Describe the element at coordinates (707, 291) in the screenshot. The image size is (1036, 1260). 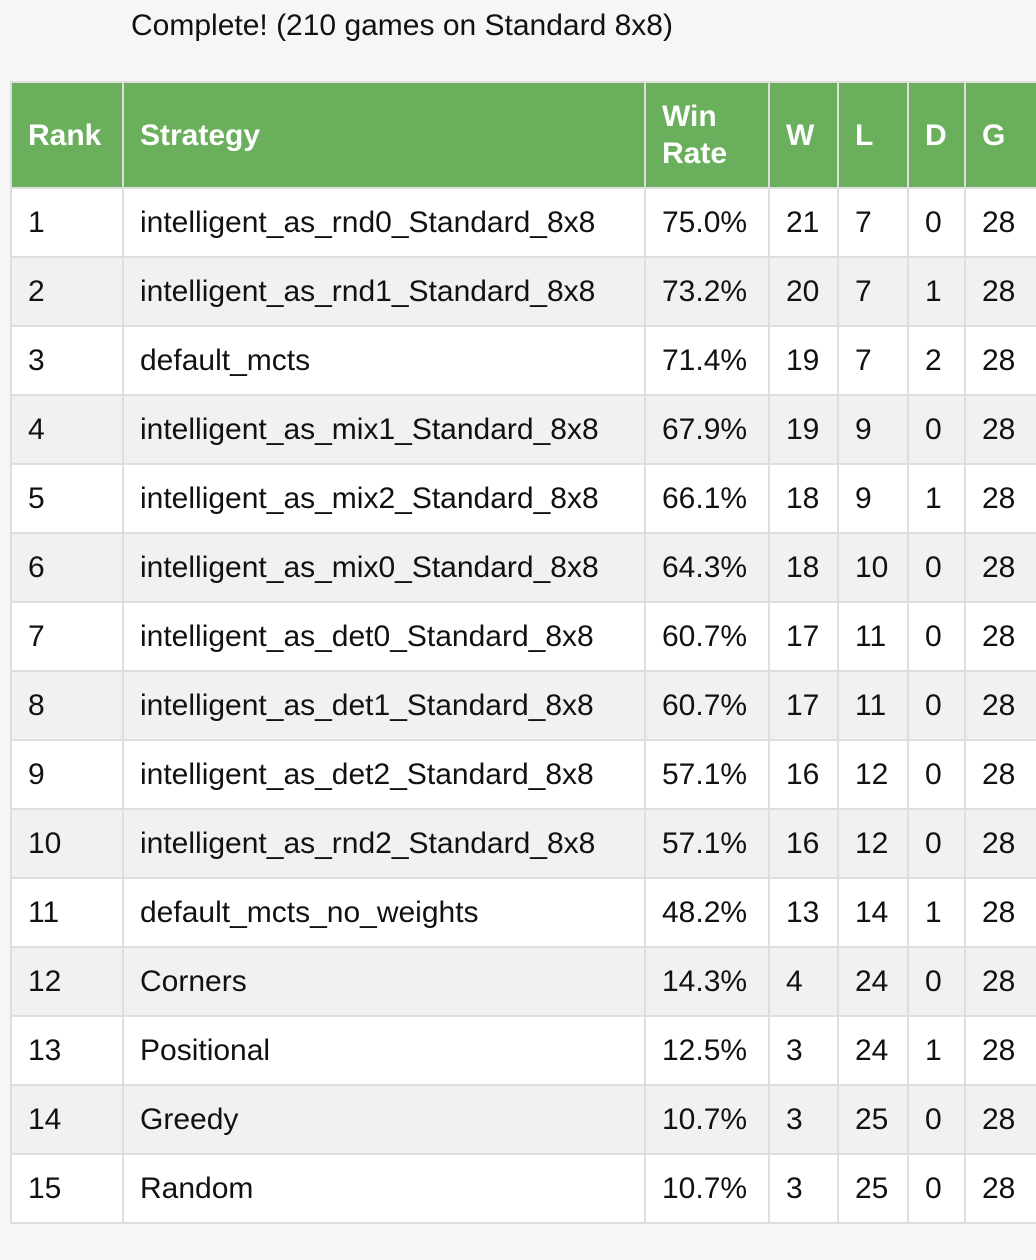
I see `cell-win-rate: 73.2%` at that location.